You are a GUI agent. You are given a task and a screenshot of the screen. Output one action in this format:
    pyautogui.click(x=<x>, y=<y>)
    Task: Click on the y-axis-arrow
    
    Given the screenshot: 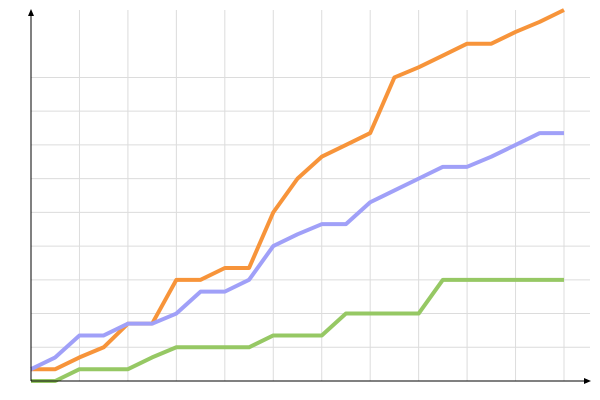 What is the action you would take?
    pyautogui.click(x=31, y=12)
    